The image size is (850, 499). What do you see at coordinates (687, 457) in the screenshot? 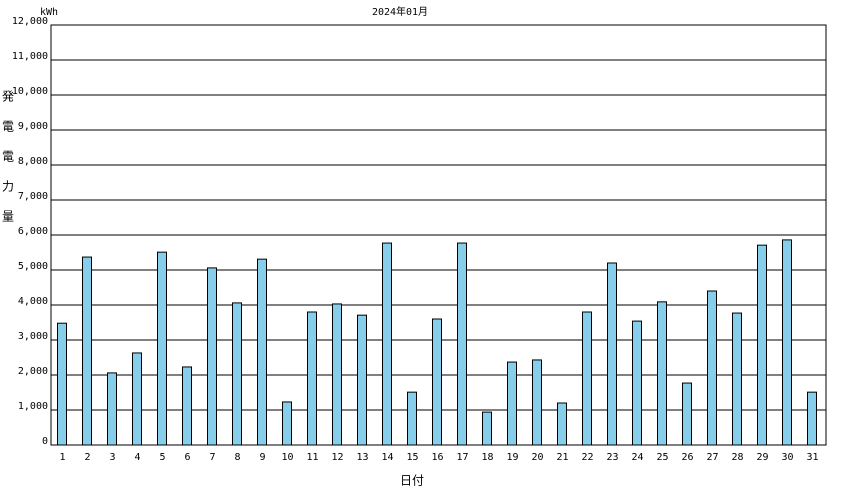
I see `x-tick-label: 26` at bounding box center [687, 457].